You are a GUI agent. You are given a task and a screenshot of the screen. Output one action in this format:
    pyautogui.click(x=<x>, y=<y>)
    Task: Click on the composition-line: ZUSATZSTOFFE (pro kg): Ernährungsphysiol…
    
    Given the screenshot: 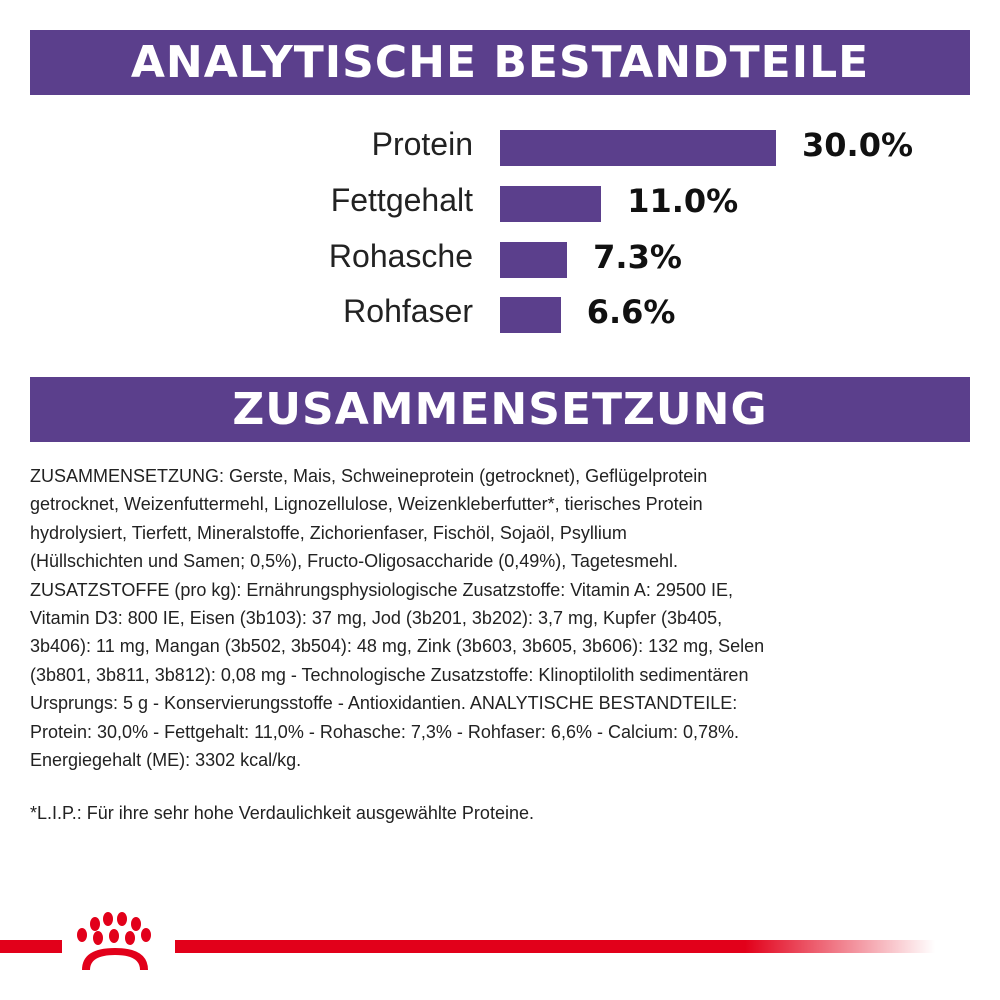 What is the action you would take?
    pyautogui.click(x=381, y=589)
    